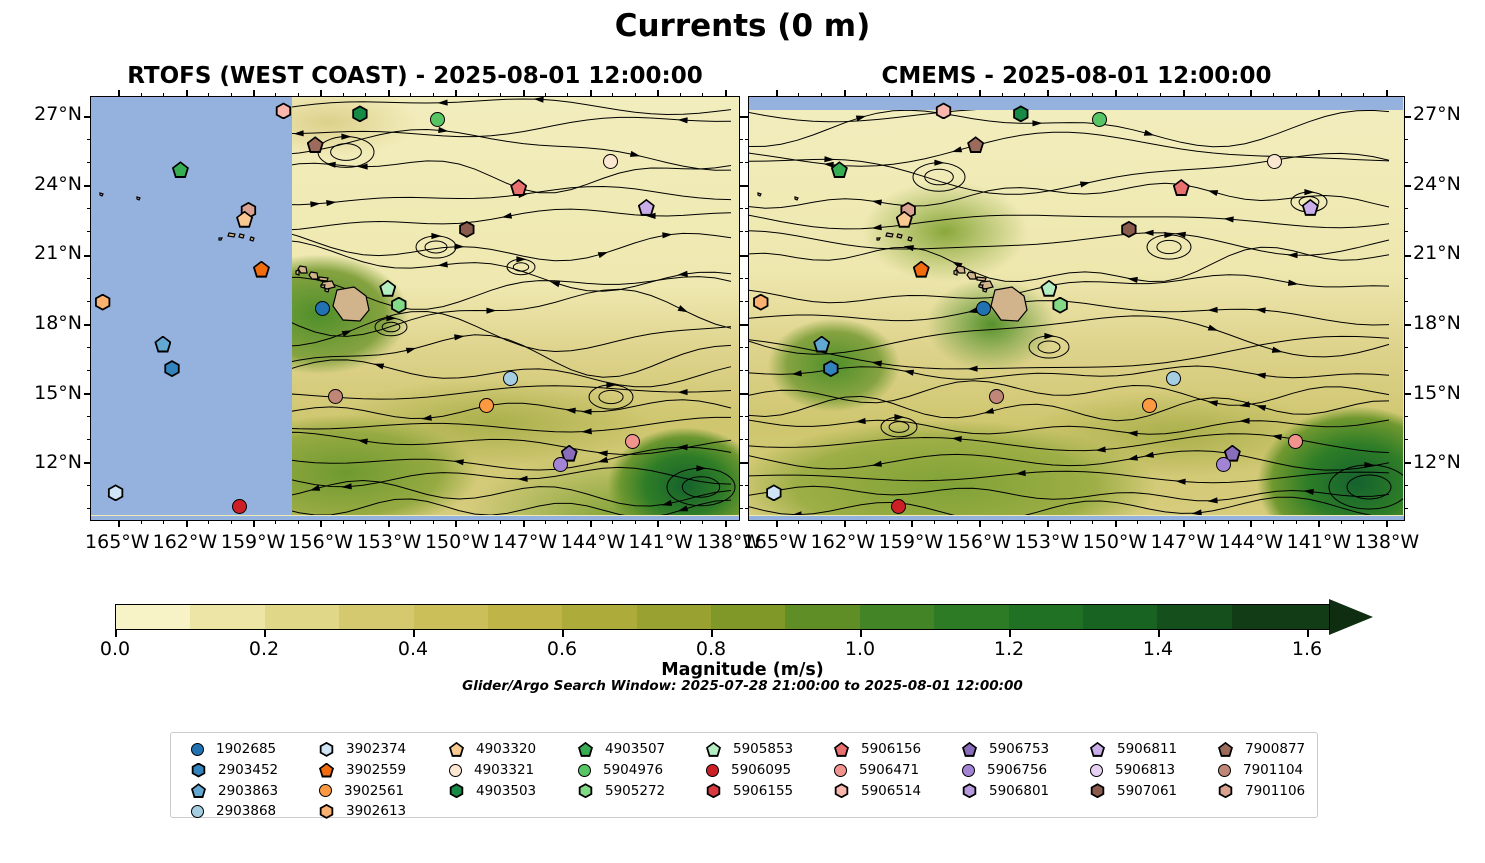 Image resolution: width=1485 pixels, height=863 pixels. I want to click on legend-item-label: 5906813, so click(1145, 770).